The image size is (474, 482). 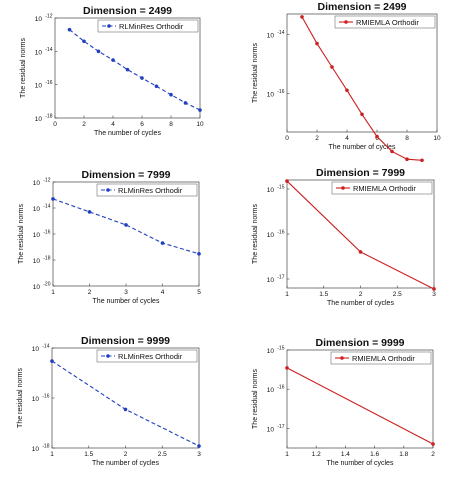 I want to click on x-tick-label: 1.8, so click(x=403, y=454).